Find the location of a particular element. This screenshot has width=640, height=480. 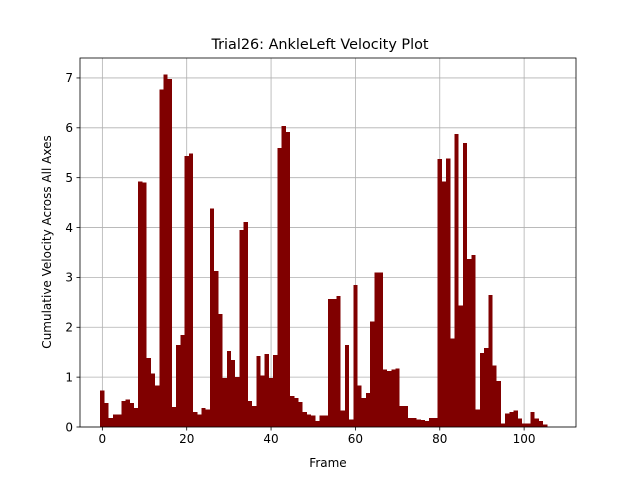

y-tick-label: 6 is located at coordinates (69, 128).